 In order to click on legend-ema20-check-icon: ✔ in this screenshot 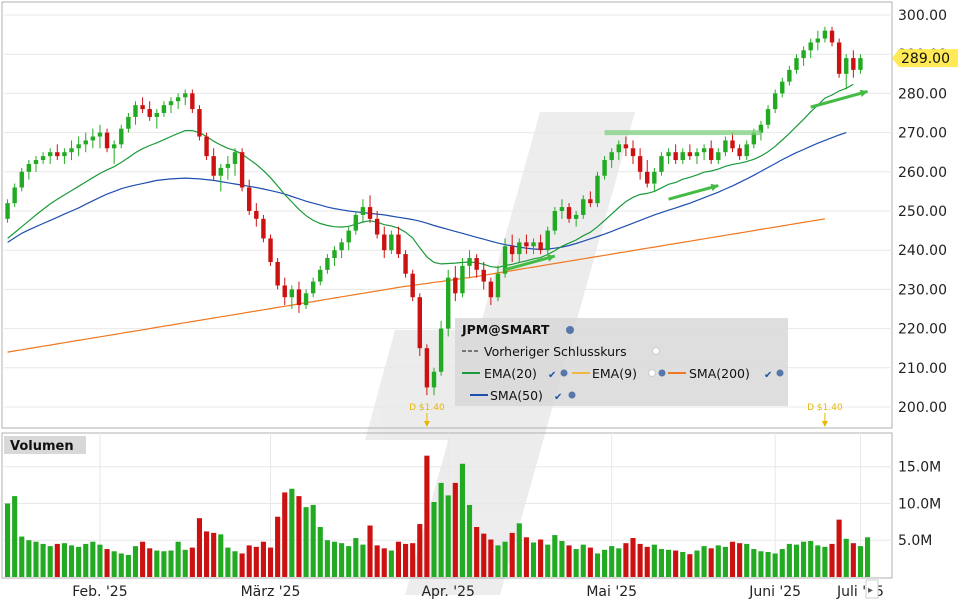, I will do `click(552, 375)`.